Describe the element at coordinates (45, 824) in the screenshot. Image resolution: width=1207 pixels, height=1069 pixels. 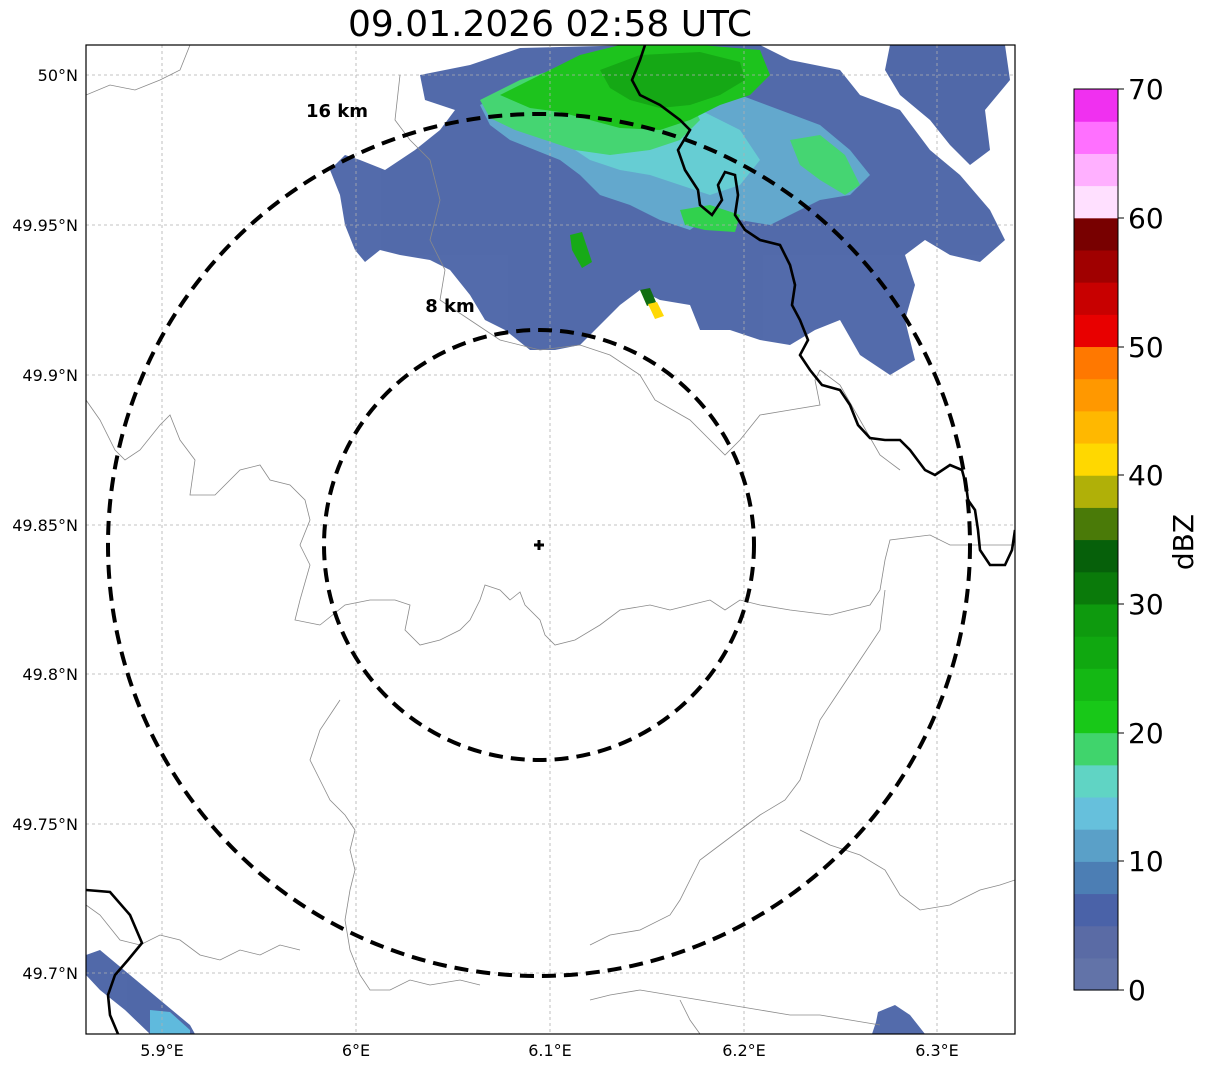
I see `lat-tick: 49.75°N` at that location.